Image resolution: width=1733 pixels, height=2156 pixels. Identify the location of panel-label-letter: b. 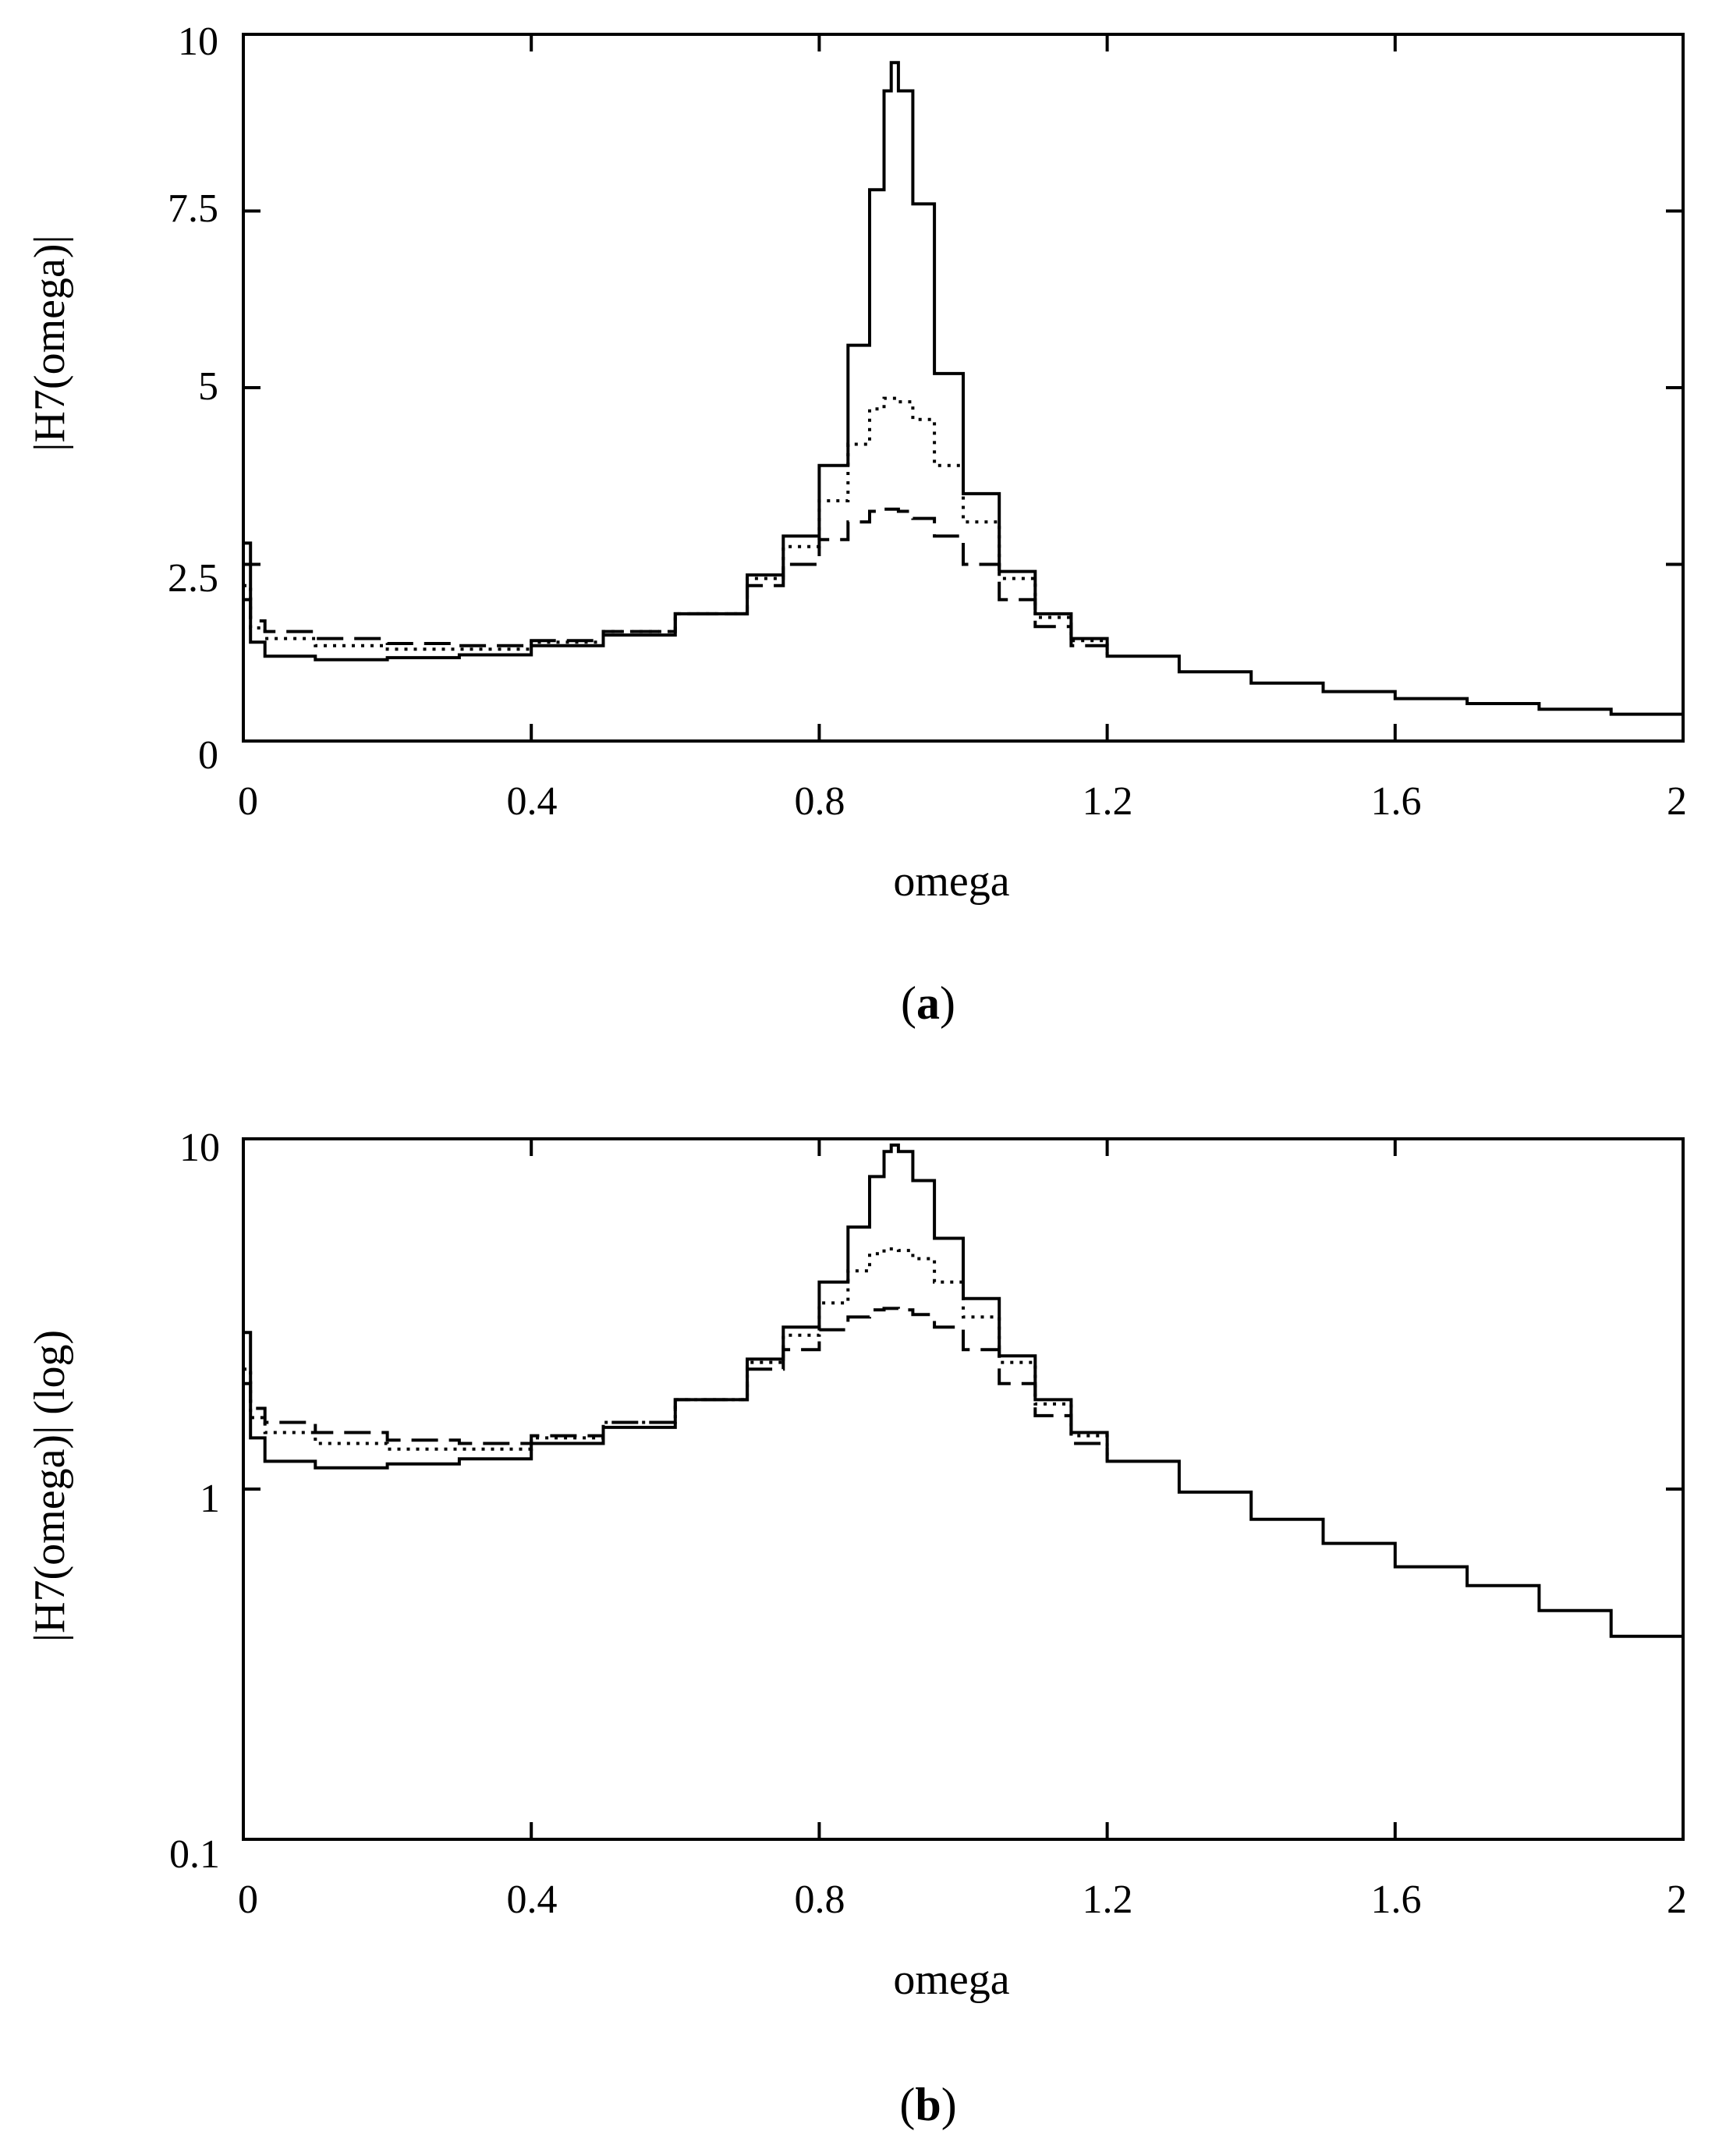
(928, 2104).